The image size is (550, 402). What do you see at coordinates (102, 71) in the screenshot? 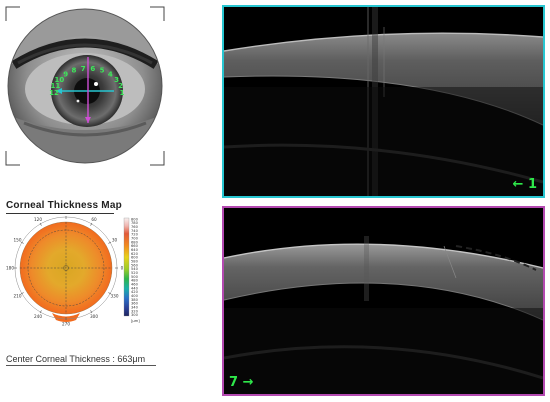
I see `meridian-number: 5` at bounding box center [102, 71].